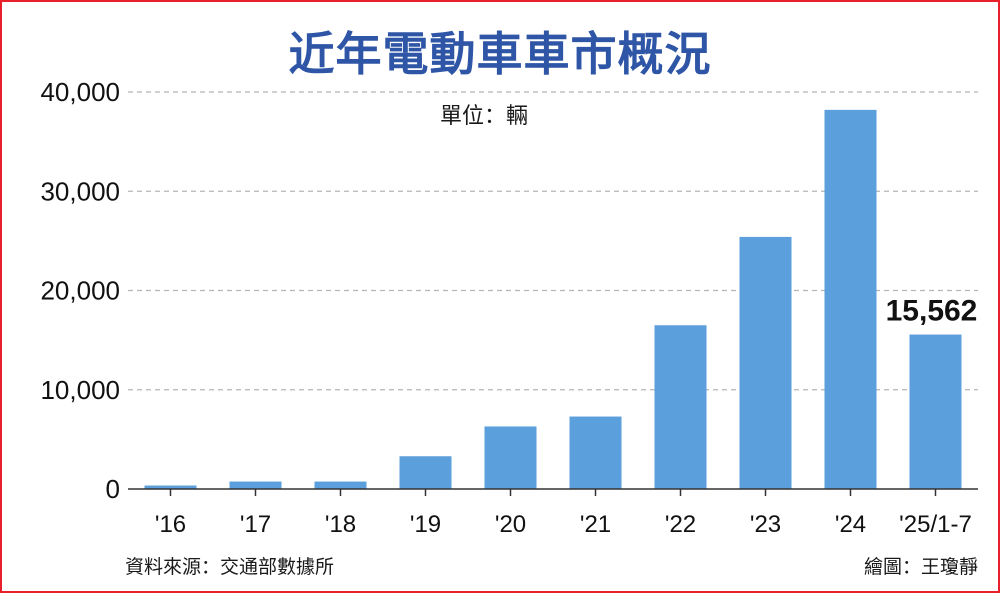 The height and width of the screenshot is (593, 1000). What do you see at coordinates (850, 524) in the screenshot?
I see `x-tick-label: '24` at bounding box center [850, 524].